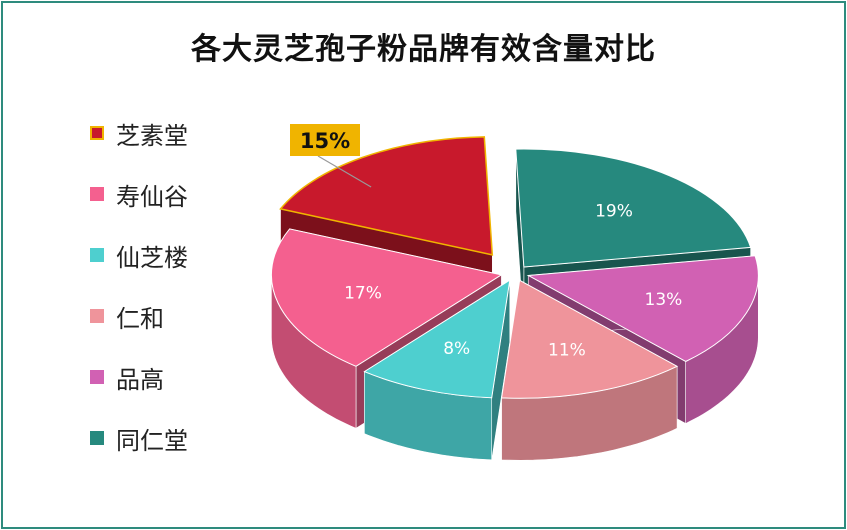 The height and width of the screenshot is (530, 847). What do you see at coordinates (363, 294) in the screenshot?
I see `data-label: 17%` at bounding box center [363, 294].